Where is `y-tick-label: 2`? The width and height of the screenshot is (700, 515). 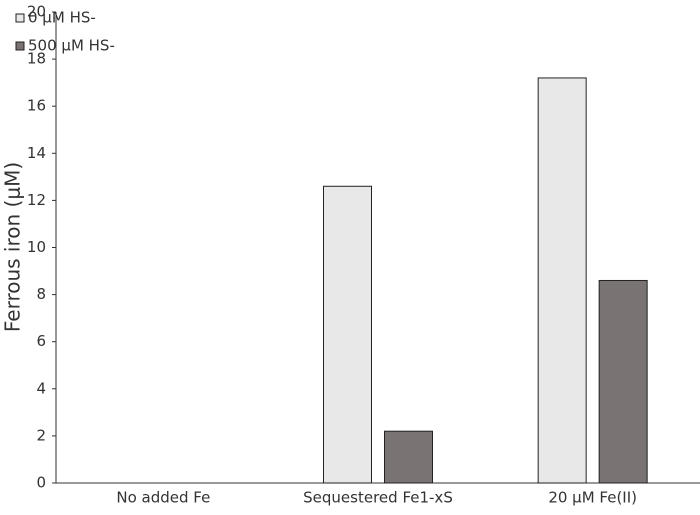 y-tick-label: 2 is located at coordinates (41, 435).